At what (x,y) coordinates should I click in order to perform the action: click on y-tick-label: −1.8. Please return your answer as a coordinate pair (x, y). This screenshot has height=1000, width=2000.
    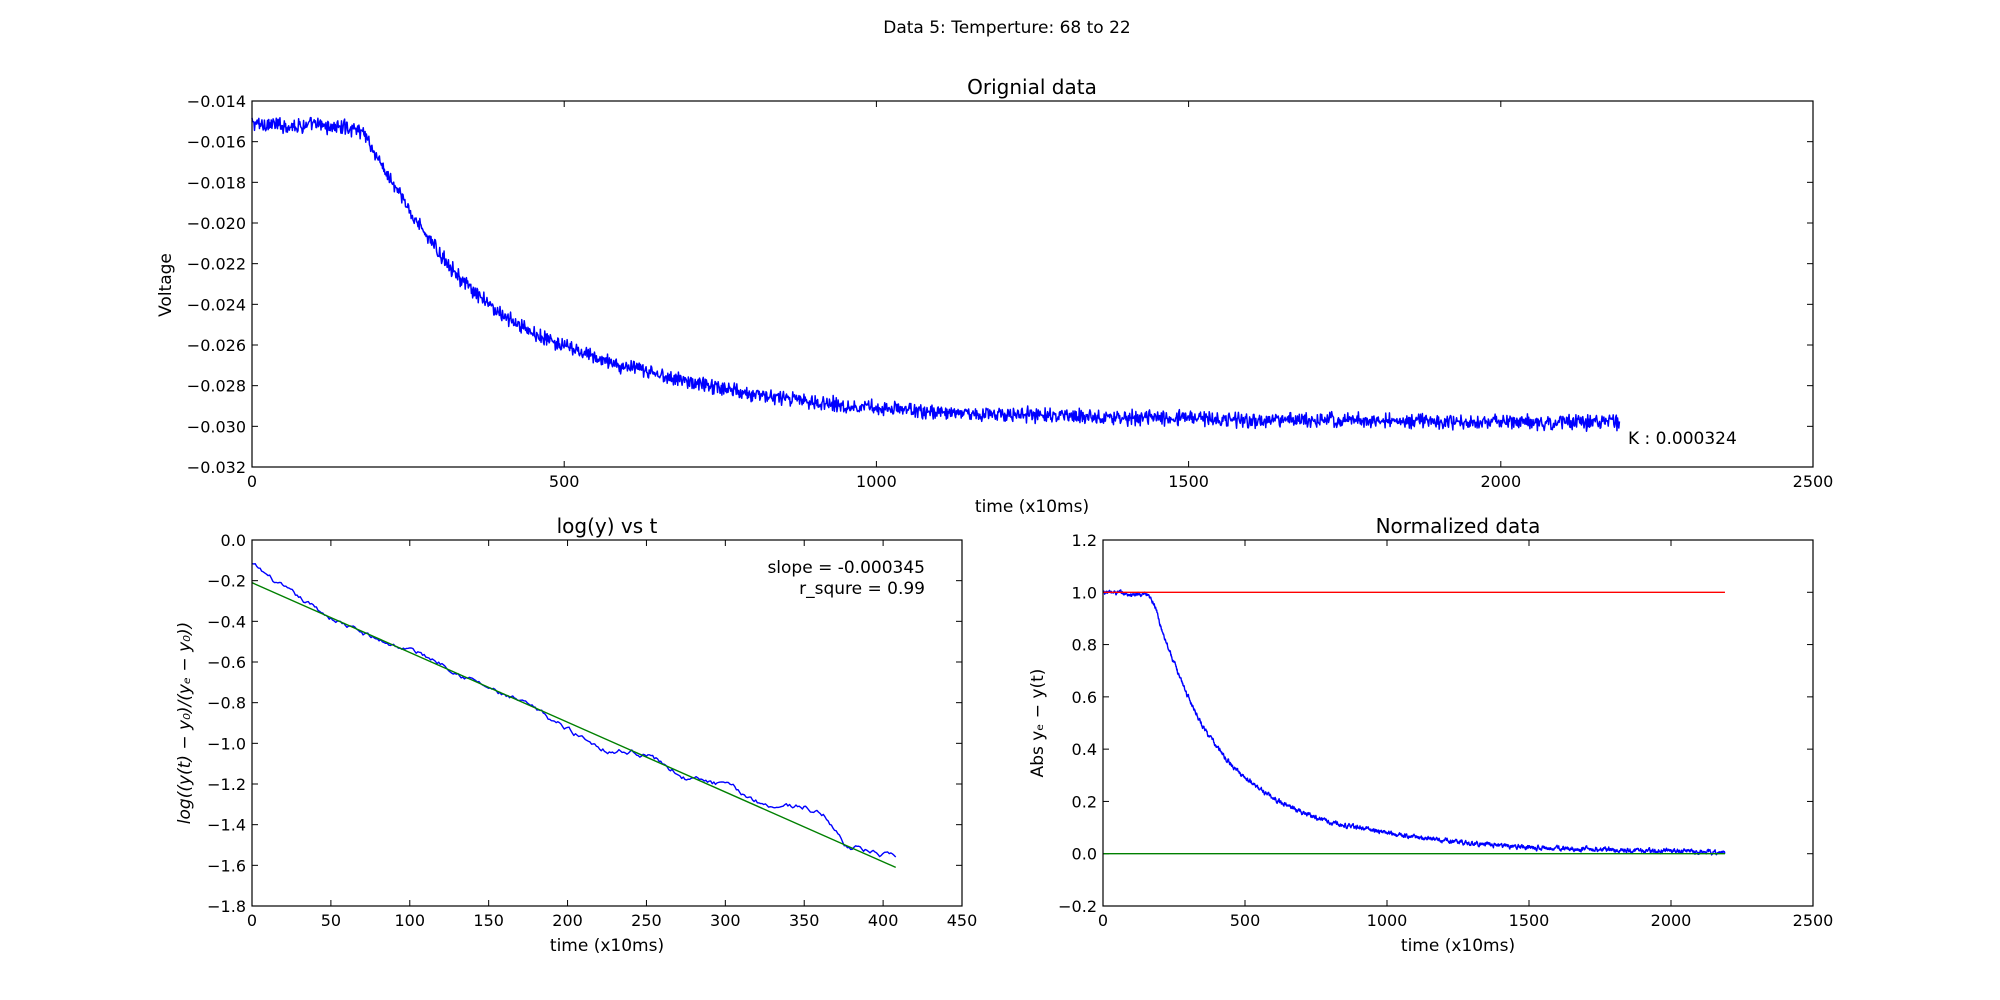
    Looking at the image, I should click on (226, 906).